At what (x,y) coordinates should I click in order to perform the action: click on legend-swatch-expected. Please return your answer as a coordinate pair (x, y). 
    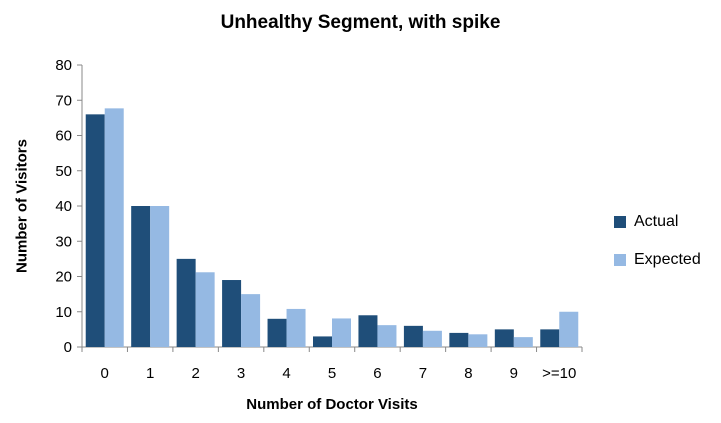
    Looking at the image, I should click on (620, 260).